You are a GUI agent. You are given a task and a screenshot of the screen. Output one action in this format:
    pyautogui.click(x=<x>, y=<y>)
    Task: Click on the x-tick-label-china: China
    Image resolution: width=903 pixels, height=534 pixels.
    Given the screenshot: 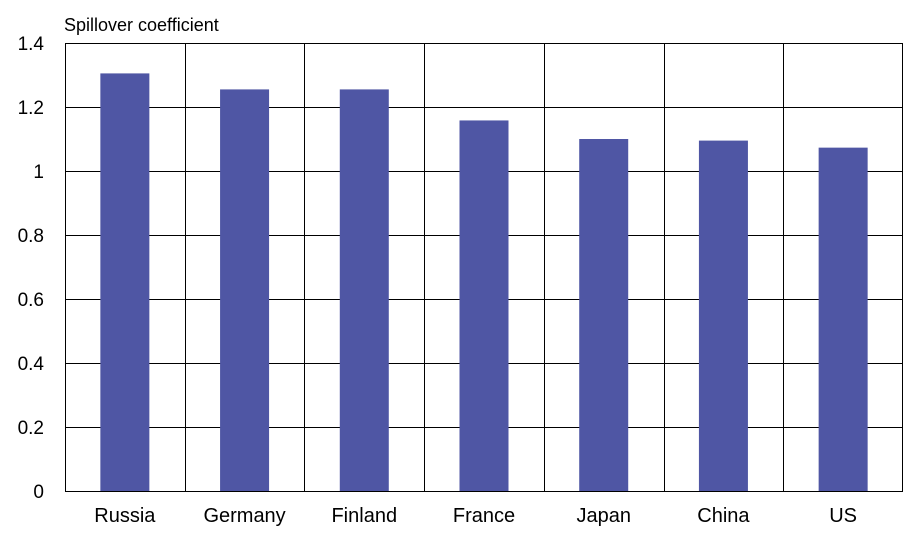 What is the action you would take?
    pyautogui.click(x=723, y=516)
    